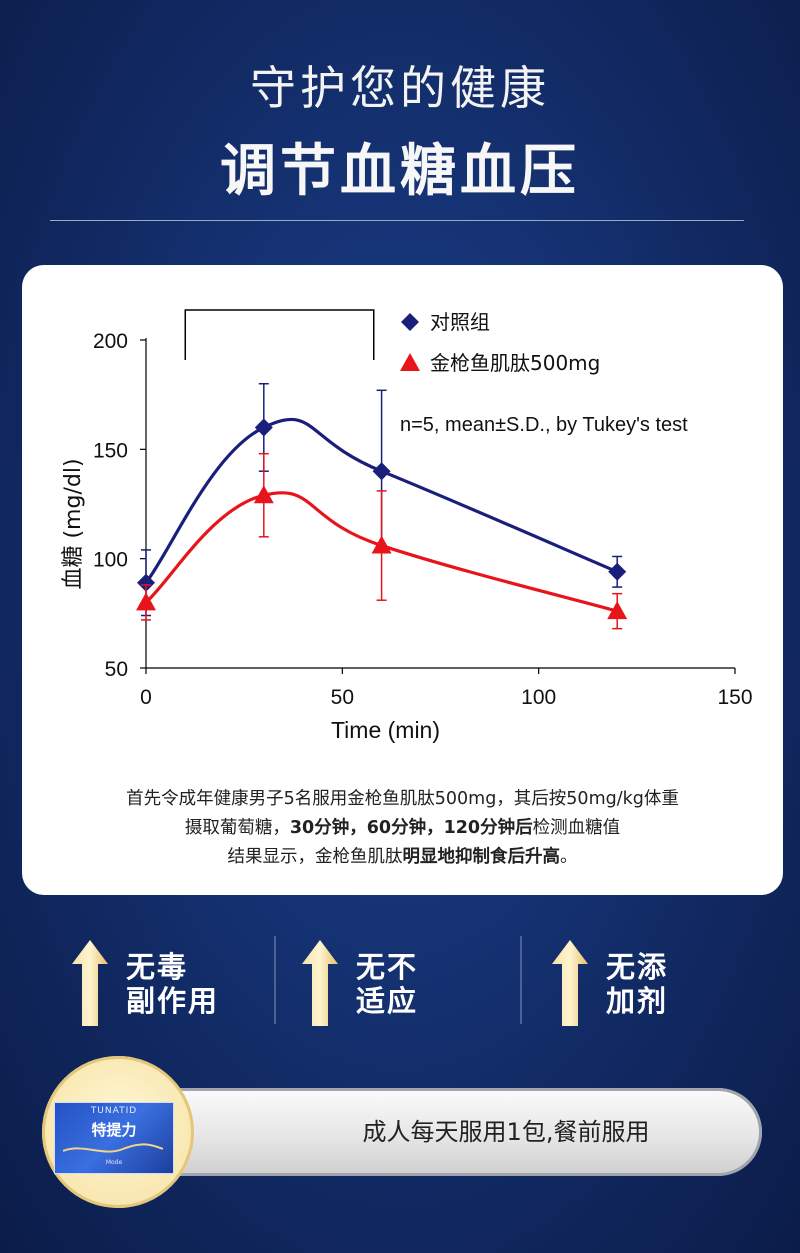  I want to click on feature-line-2: 加剂, so click(637, 1001).